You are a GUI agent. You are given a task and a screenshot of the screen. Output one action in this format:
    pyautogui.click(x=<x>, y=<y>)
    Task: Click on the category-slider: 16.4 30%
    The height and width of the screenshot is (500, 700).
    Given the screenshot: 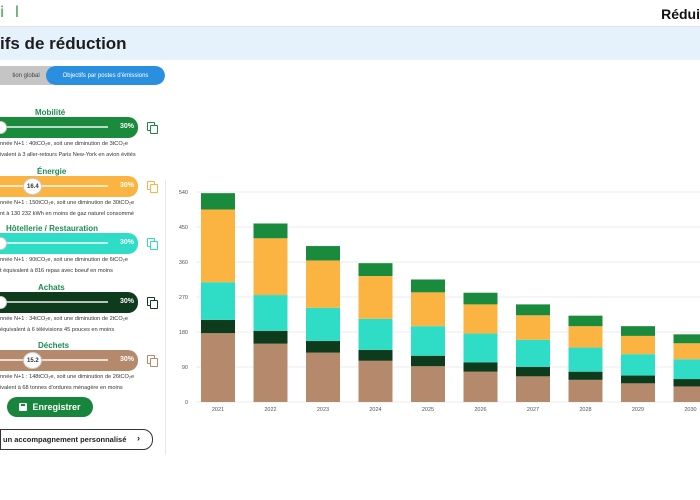 What is the action you would take?
    pyautogui.click(x=69, y=186)
    